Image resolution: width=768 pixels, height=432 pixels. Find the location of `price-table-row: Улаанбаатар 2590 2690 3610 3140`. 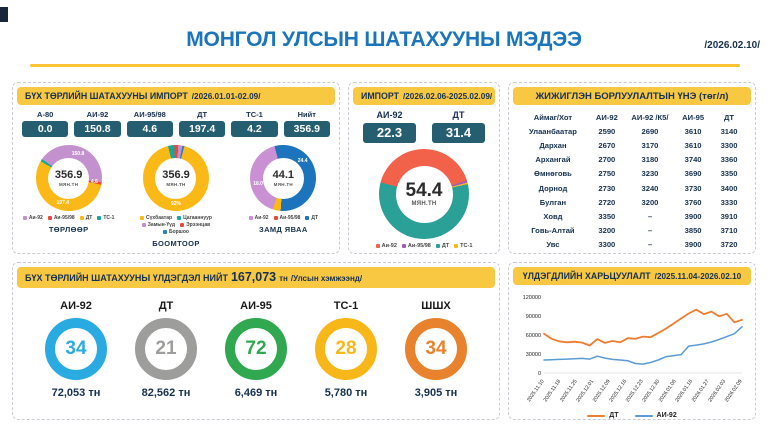

price-table-row: Улаанбаатар 2590 2690 3610 3140 is located at coordinates (632, 131).